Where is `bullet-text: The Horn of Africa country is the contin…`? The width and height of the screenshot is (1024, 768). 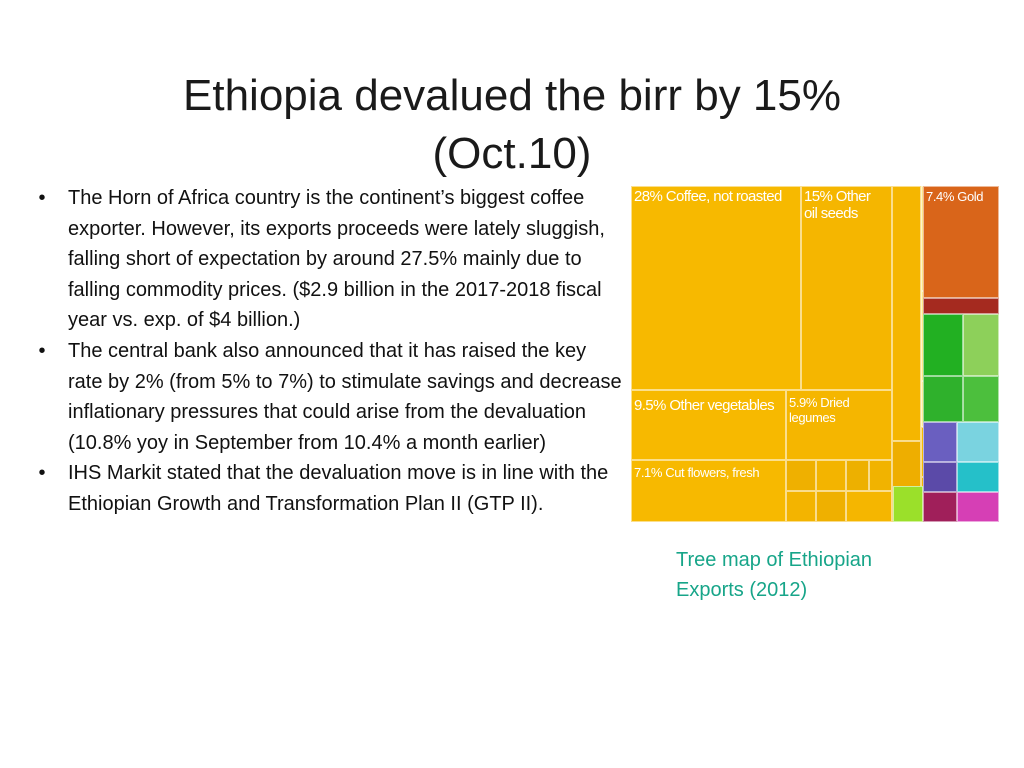
bullet-text: The Horn of Africa country is the contin… is located at coordinates (336, 259).